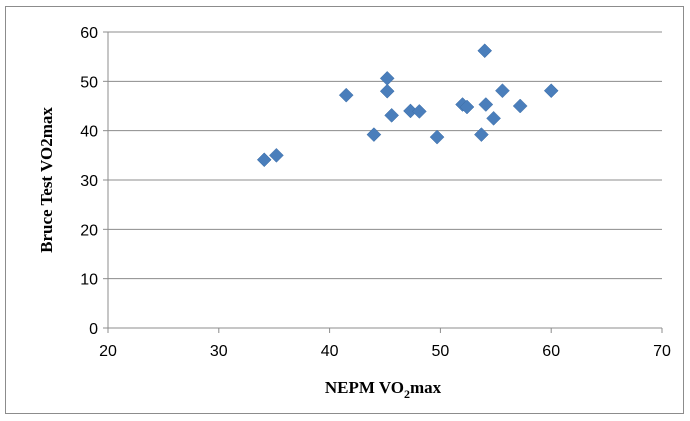 The image size is (690, 421). What do you see at coordinates (407, 394) in the screenshot?
I see `x-axis-title-subscript: 2` at bounding box center [407, 394].